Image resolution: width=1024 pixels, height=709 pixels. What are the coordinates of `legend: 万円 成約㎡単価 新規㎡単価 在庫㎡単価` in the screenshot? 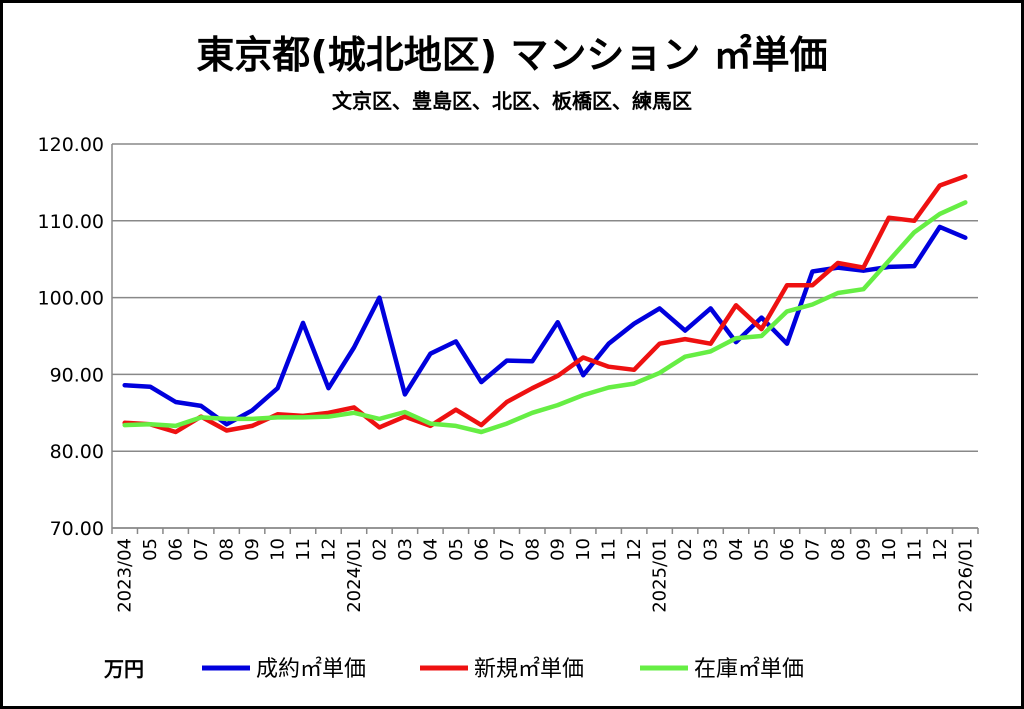 It's located at (453, 669).